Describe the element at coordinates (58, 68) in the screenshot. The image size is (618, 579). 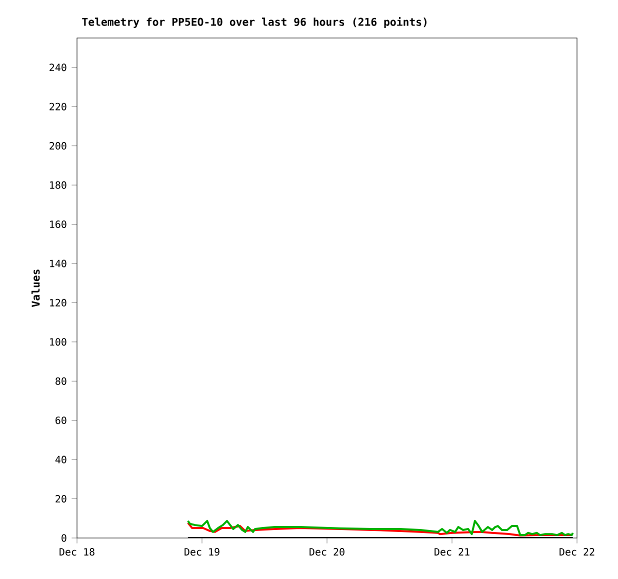
I see `y-tick-label: 240` at that location.